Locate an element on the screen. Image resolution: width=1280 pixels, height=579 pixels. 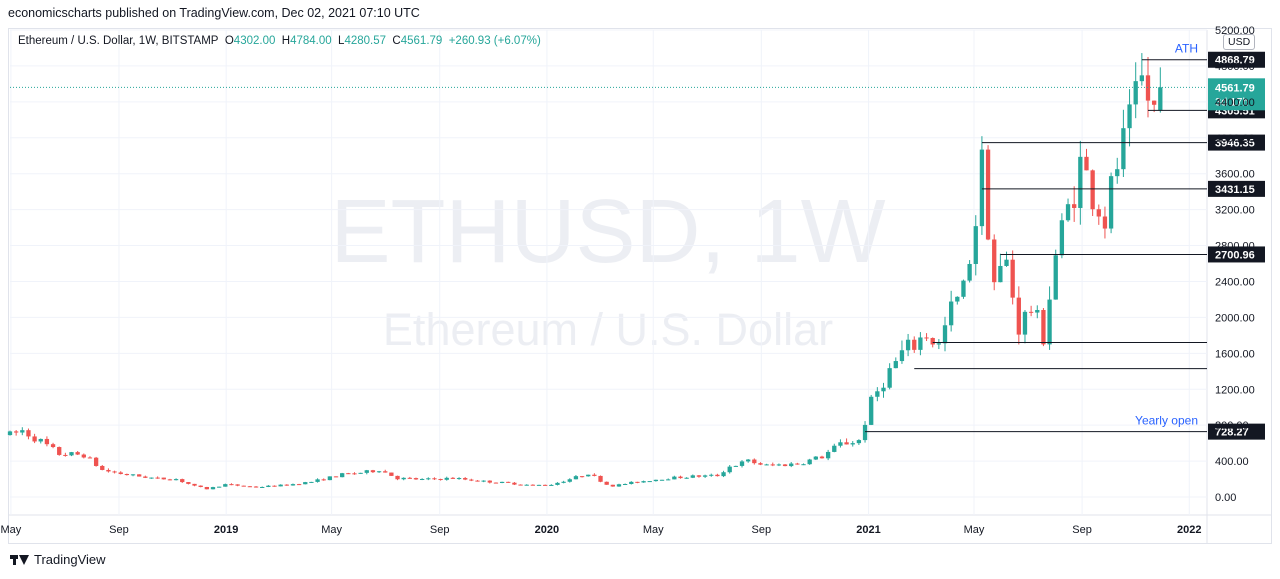
y-tick-label: 2000.00 is located at coordinates (1235, 318).